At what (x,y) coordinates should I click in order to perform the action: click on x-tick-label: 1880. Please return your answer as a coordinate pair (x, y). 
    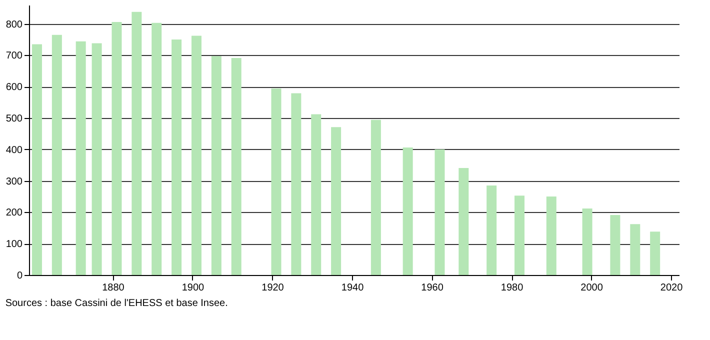
    Looking at the image, I should click on (113, 288).